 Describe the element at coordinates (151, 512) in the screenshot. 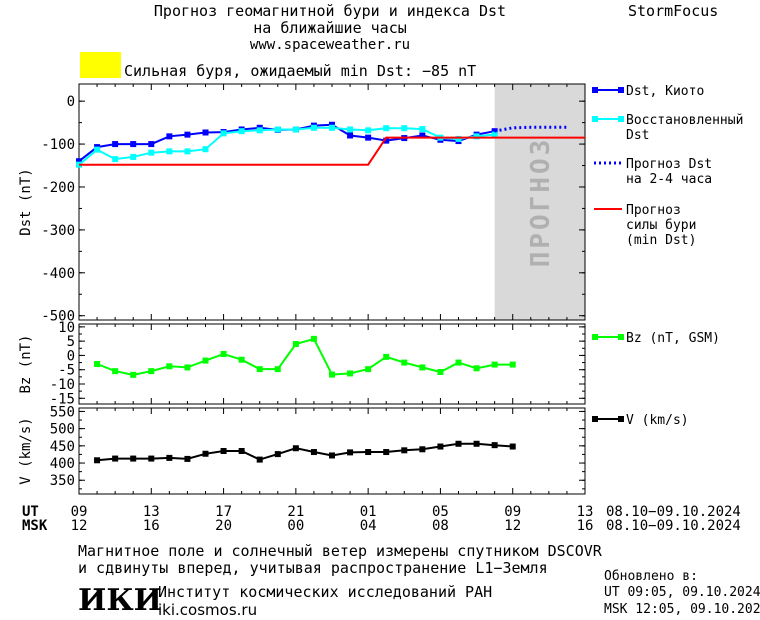

I see `ut-tick-label: 13` at that location.